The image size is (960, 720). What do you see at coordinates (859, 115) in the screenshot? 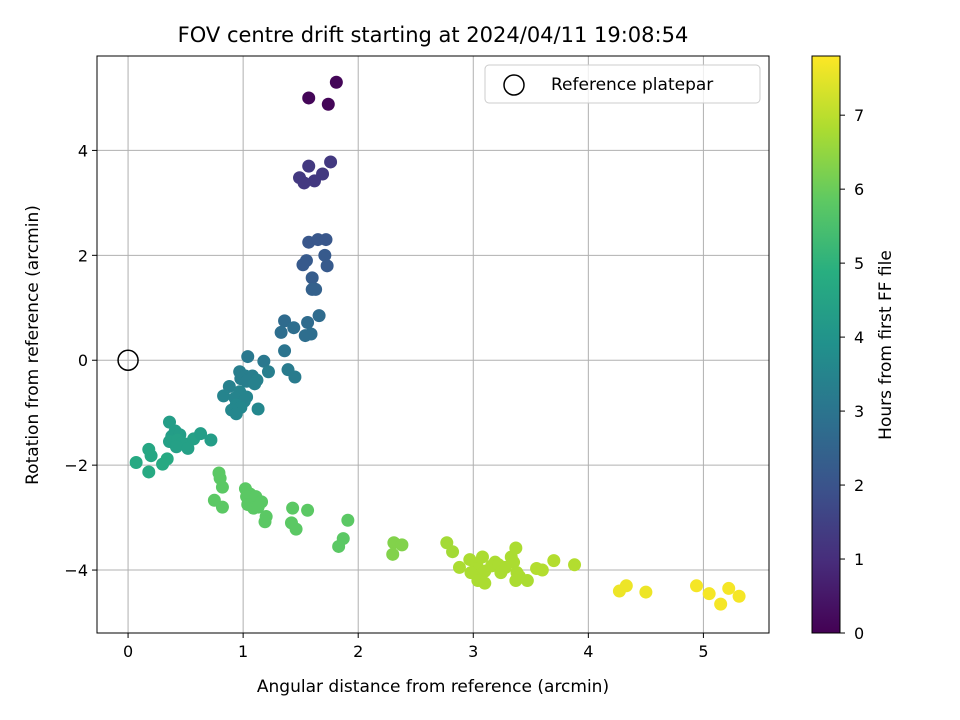
I see `colorbar-tick-label: 7` at bounding box center [859, 115].